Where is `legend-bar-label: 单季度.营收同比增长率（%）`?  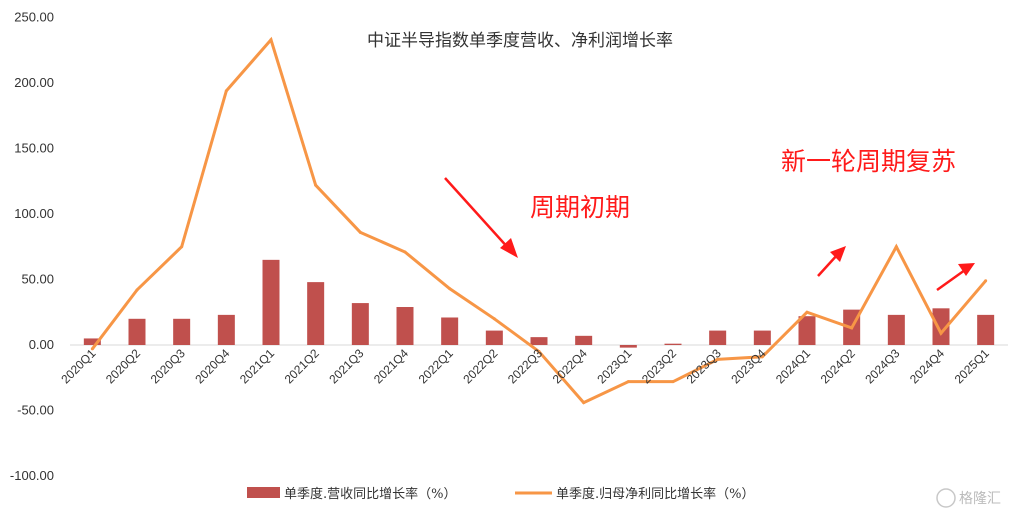
legend-bar-label: 单季度.营收同比增长率（%） is located at coordinates (370, 494).